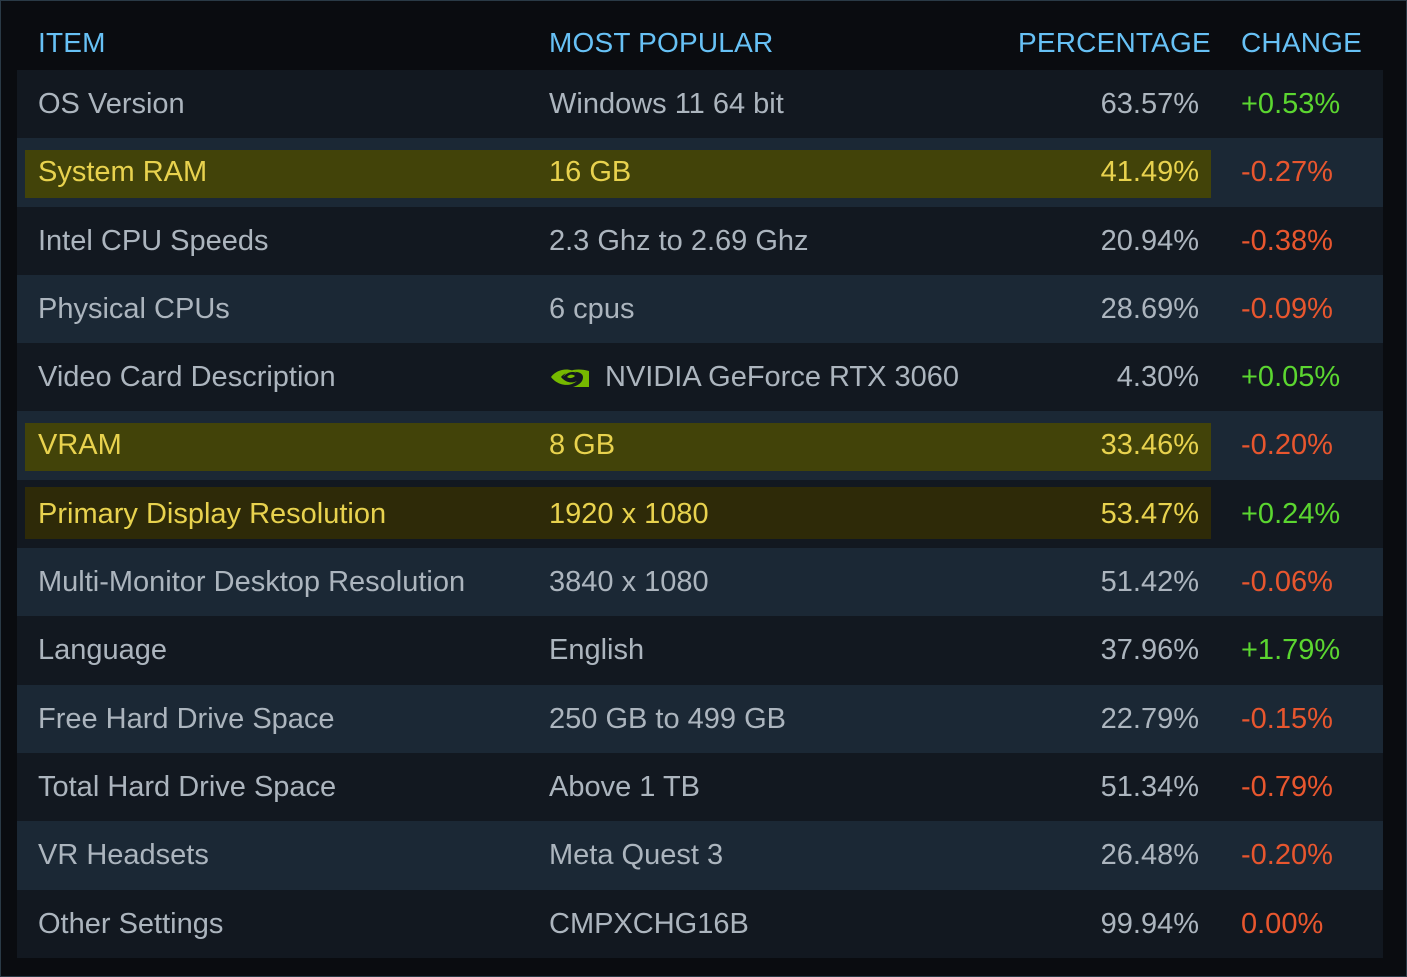 The width and height of the screenshot is (1407, 977). I want to click on change-value: -0.09%, so click(1287, 308).